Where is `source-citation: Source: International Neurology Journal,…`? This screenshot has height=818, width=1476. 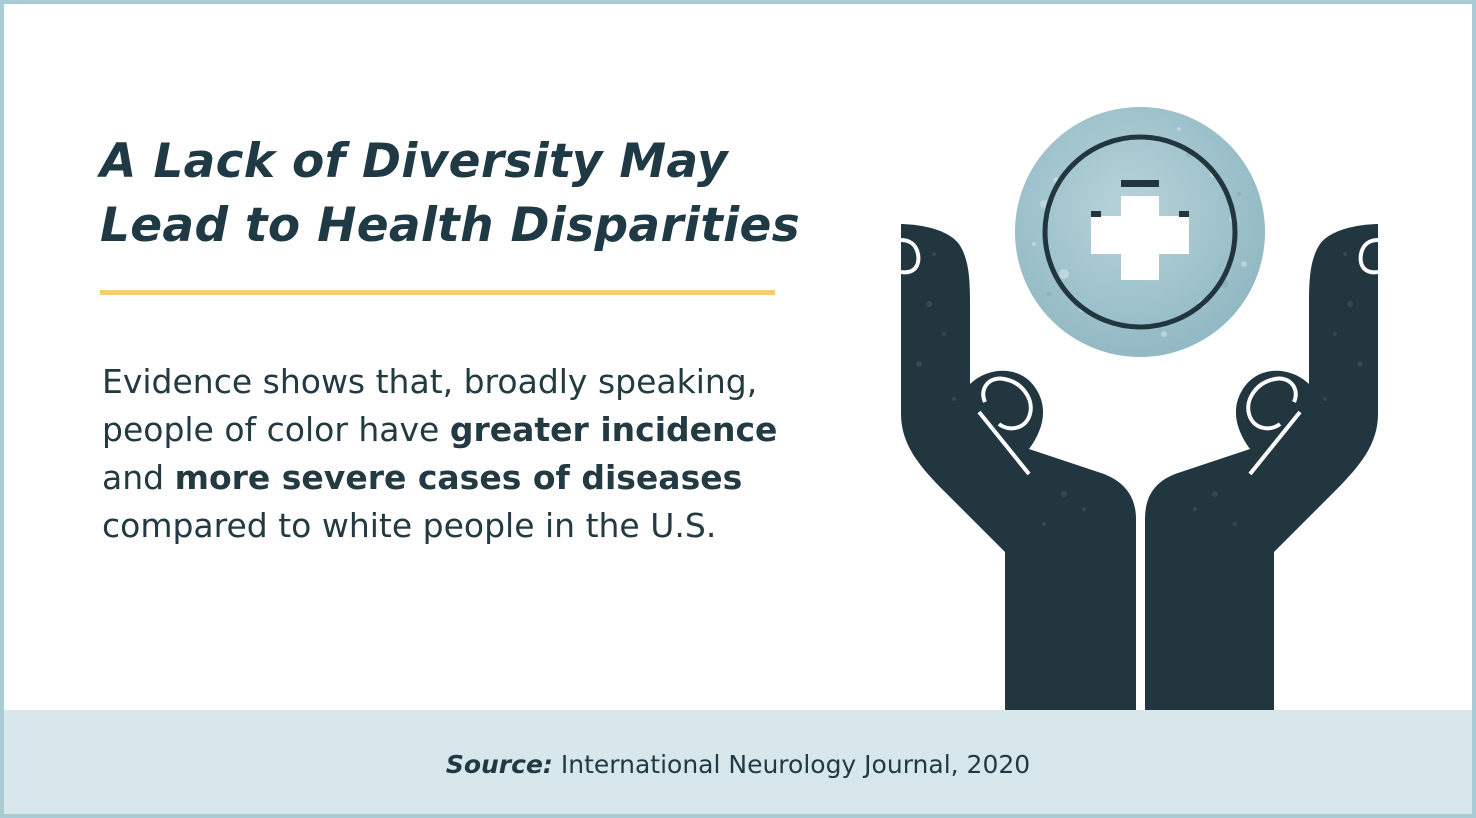 source-citation: Source: International Neurology Journal,… is located at coordinates (738, 764).